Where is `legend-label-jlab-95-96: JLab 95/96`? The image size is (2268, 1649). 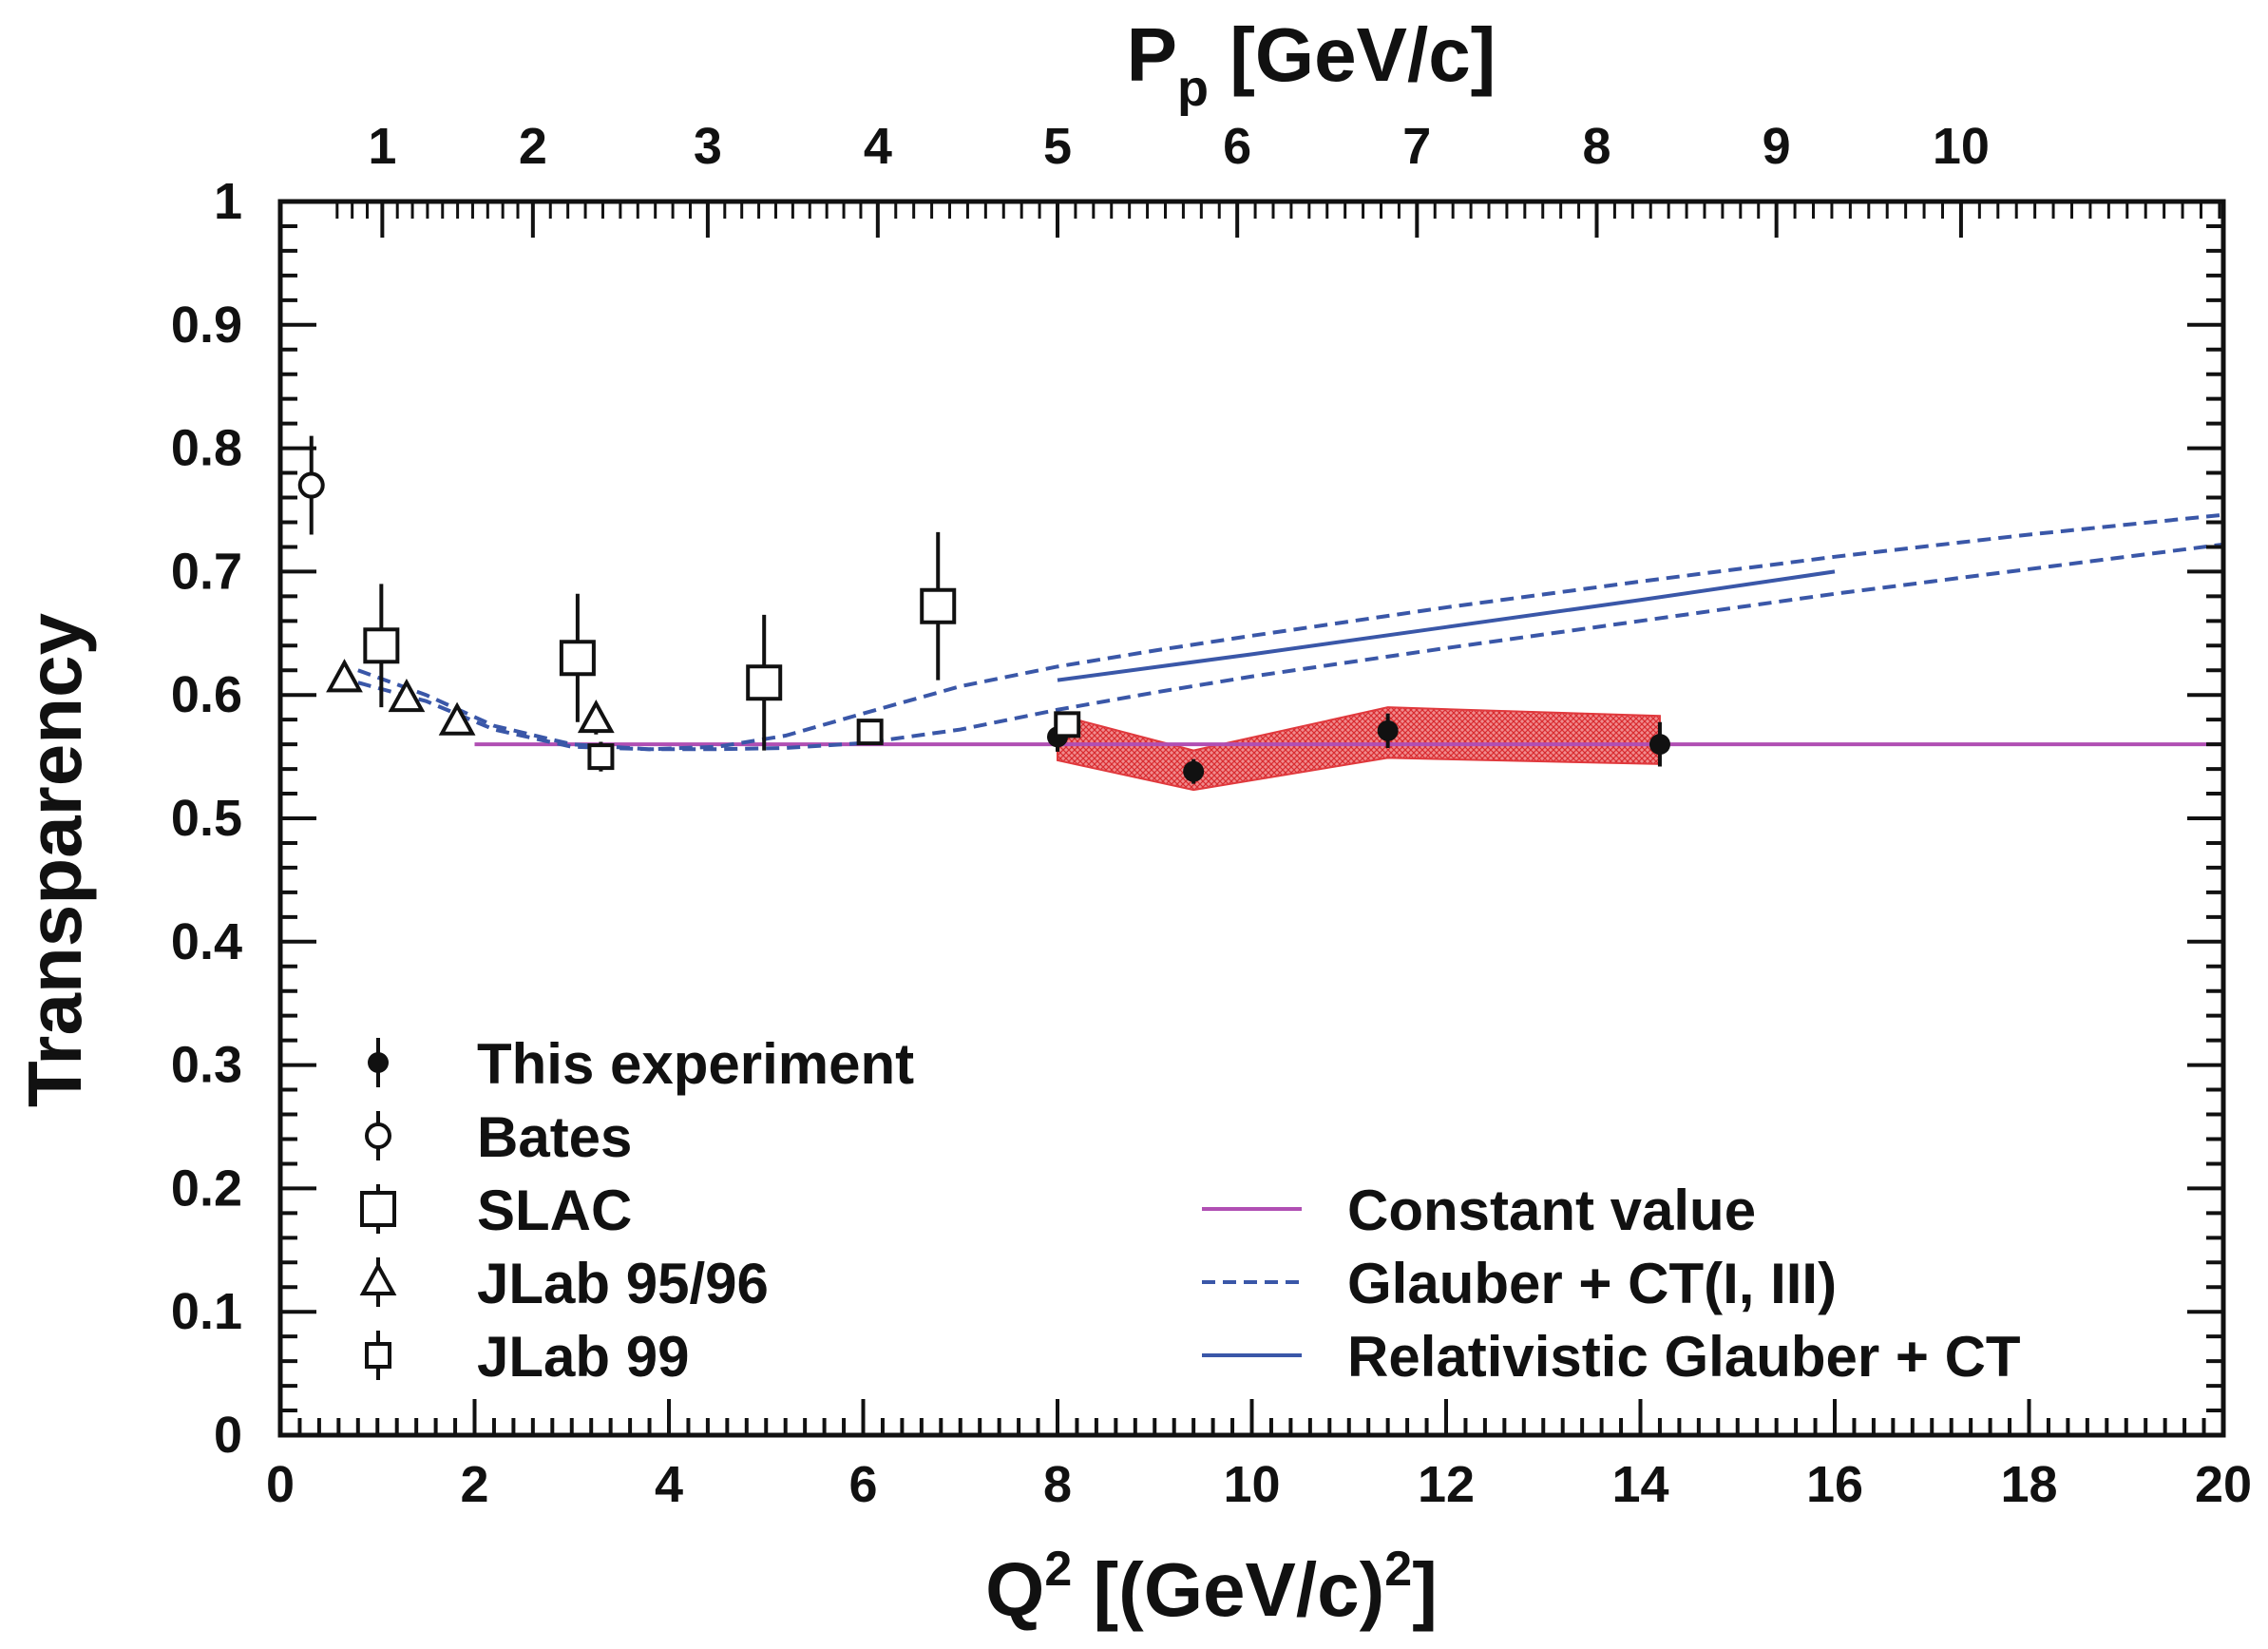
legend-label-jlab-95-96: JLab 95/96 is located at coordinates (623, 1283).